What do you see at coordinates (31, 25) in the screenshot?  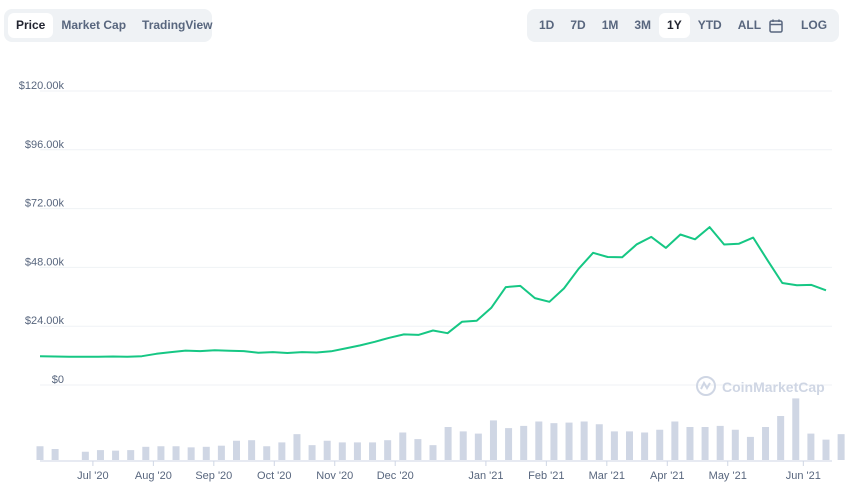 I see `tab-price: Price` at bounding box center [31, 25].